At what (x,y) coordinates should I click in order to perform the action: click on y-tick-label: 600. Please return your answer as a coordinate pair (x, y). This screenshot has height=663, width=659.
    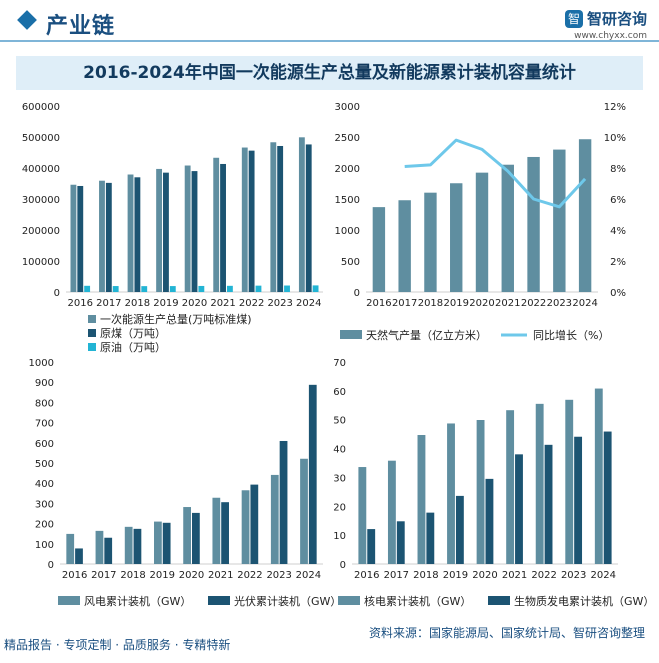
    Looking at the image, I should click on (44, 444).